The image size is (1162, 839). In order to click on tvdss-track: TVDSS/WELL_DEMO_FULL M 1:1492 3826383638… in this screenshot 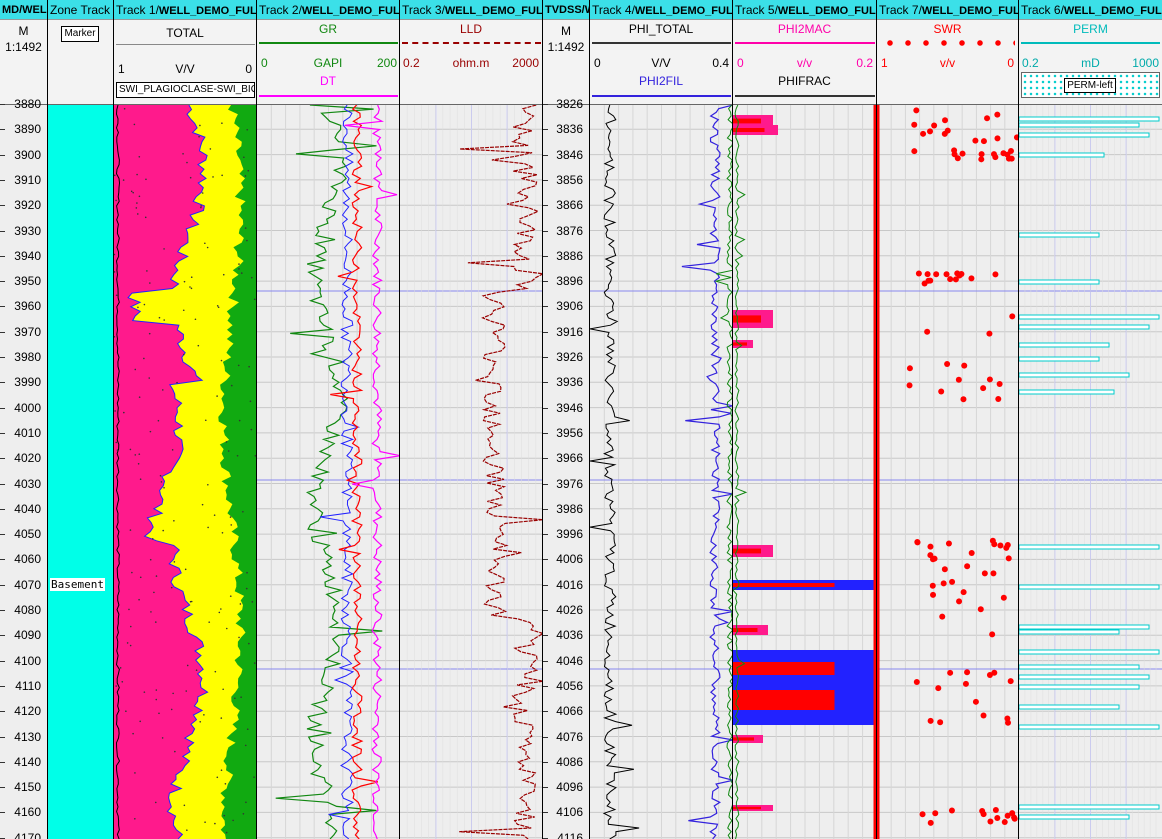, I will do `click(566, 419)`.